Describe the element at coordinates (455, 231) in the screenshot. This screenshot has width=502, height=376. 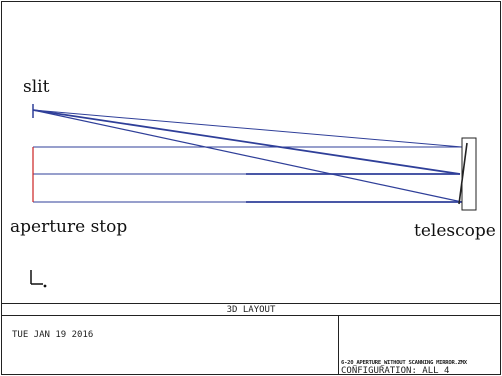
I see `telescope-label: telescope` at that location.